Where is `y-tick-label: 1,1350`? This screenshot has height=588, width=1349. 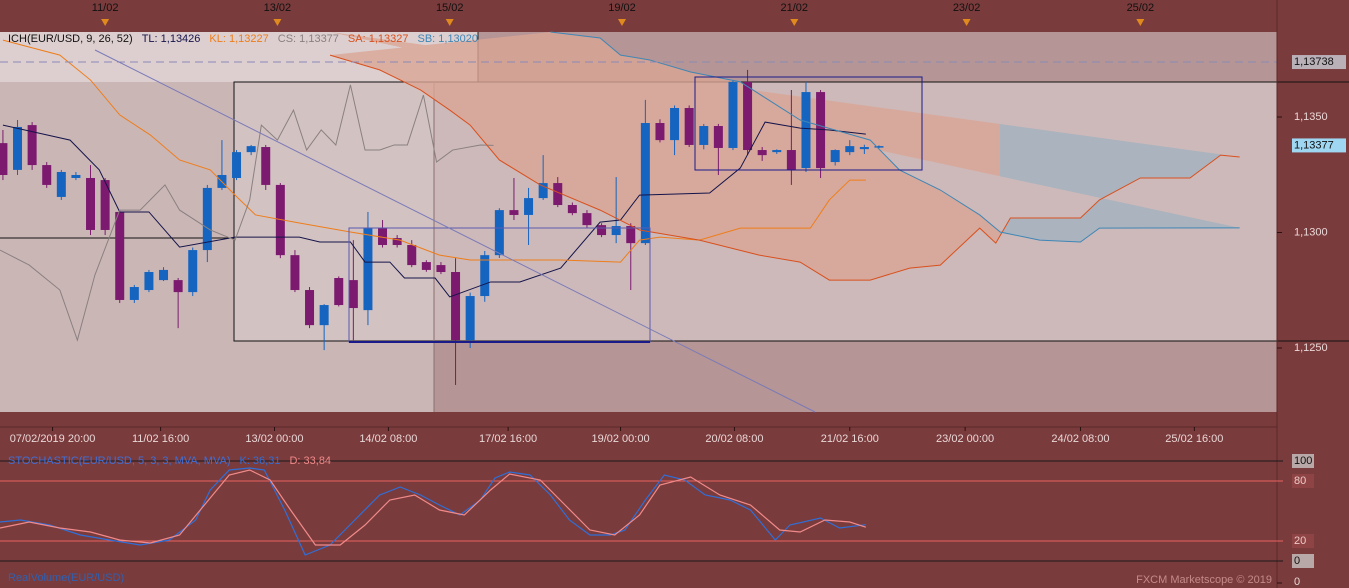 y-tick-label: 1,1350 is located at coordinates (1311, 117).